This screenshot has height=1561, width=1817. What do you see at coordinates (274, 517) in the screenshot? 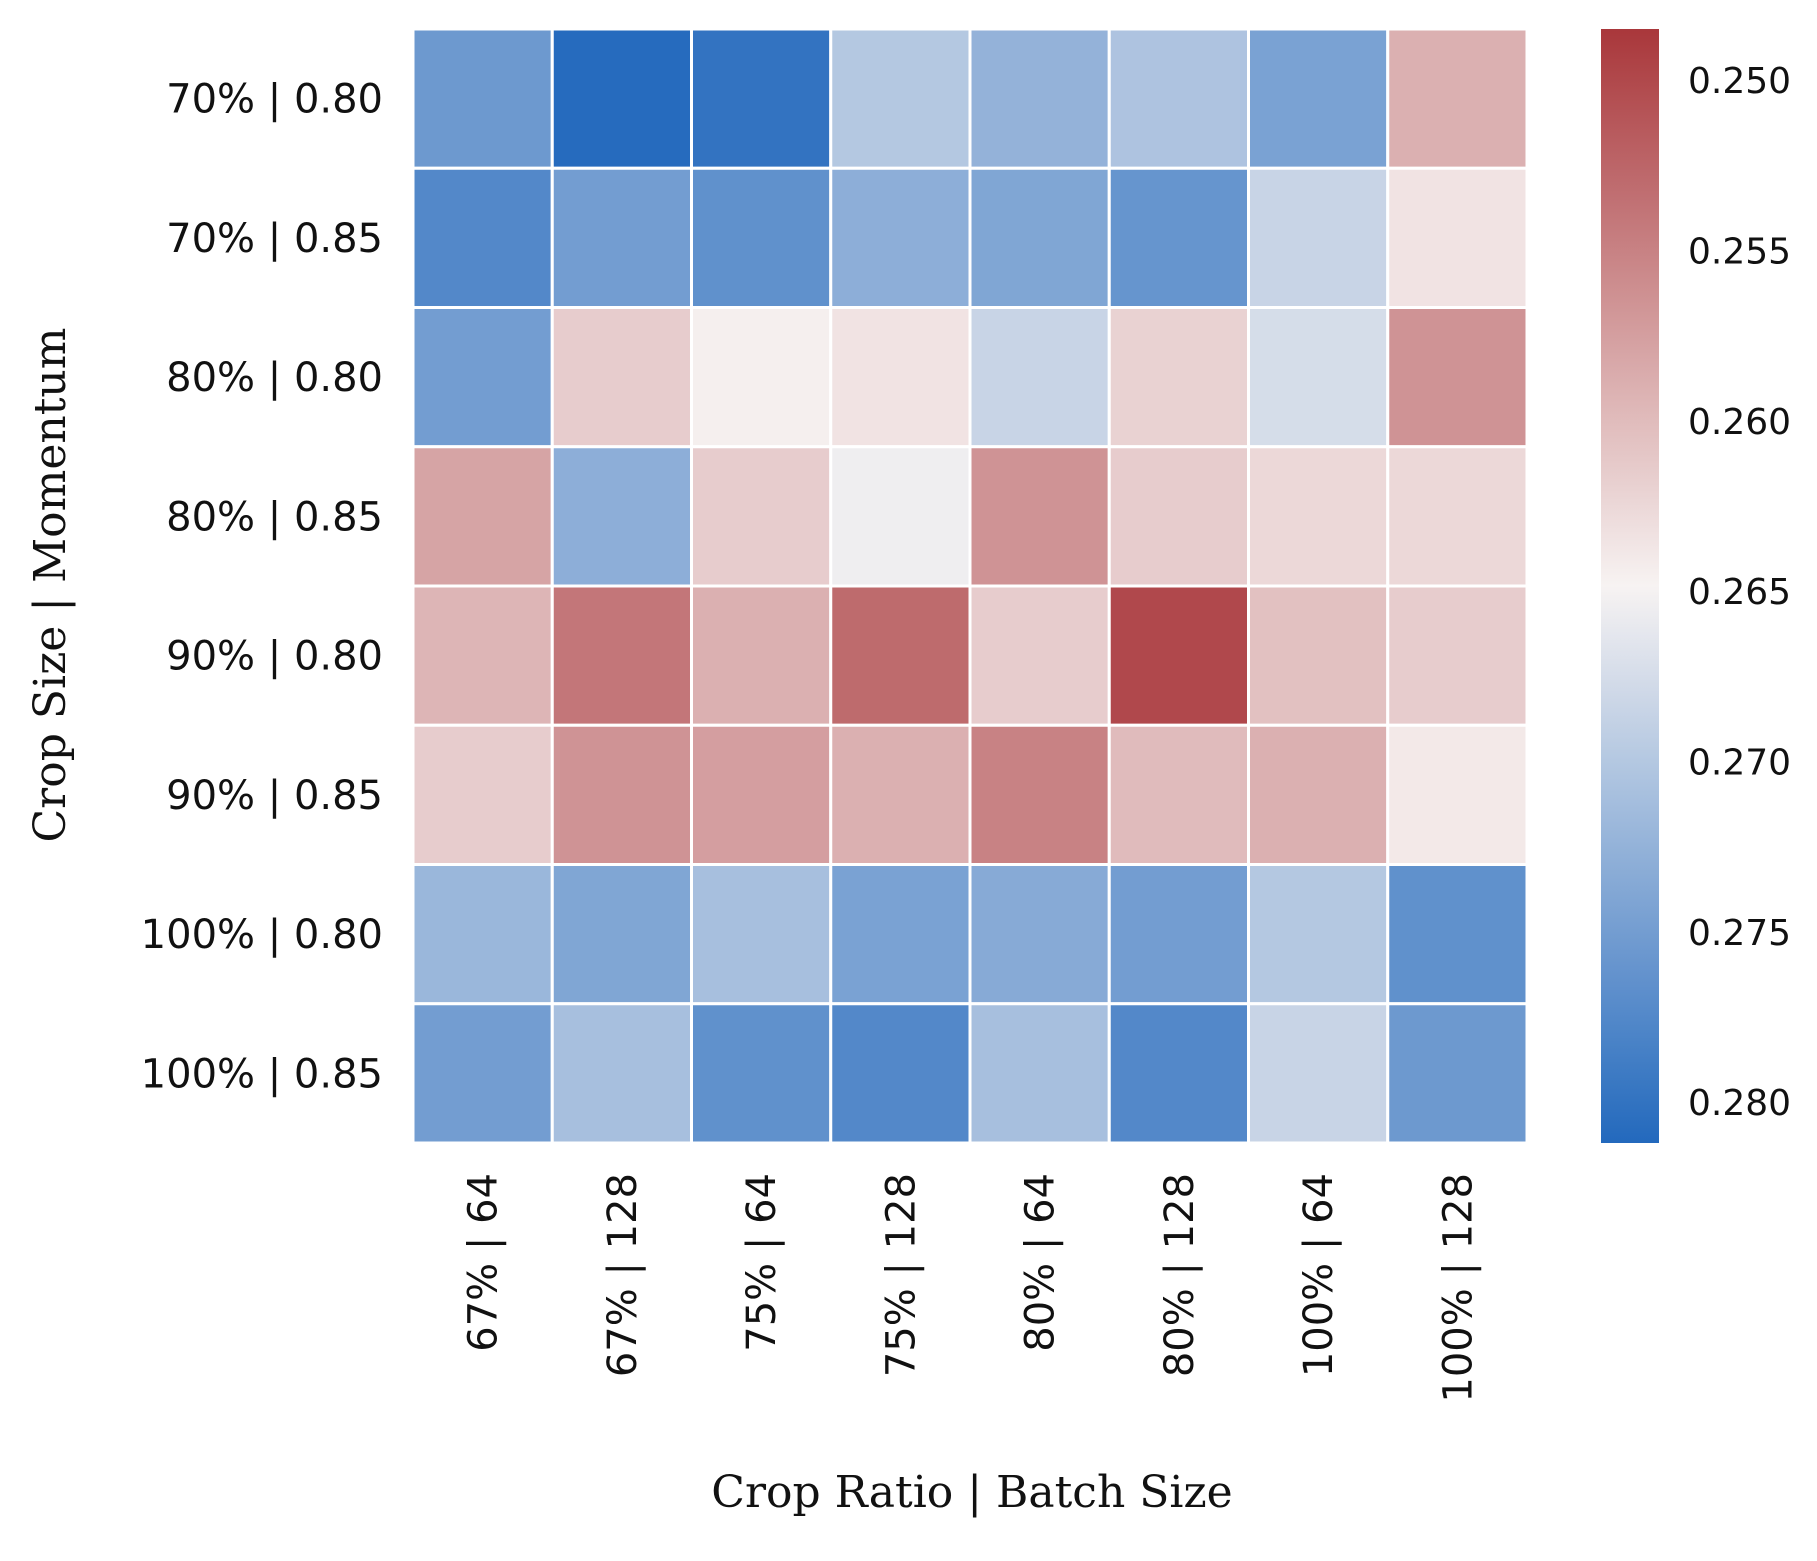
I see `y-tick-label: 80% | 0.85` at bounding box center [274, 517].